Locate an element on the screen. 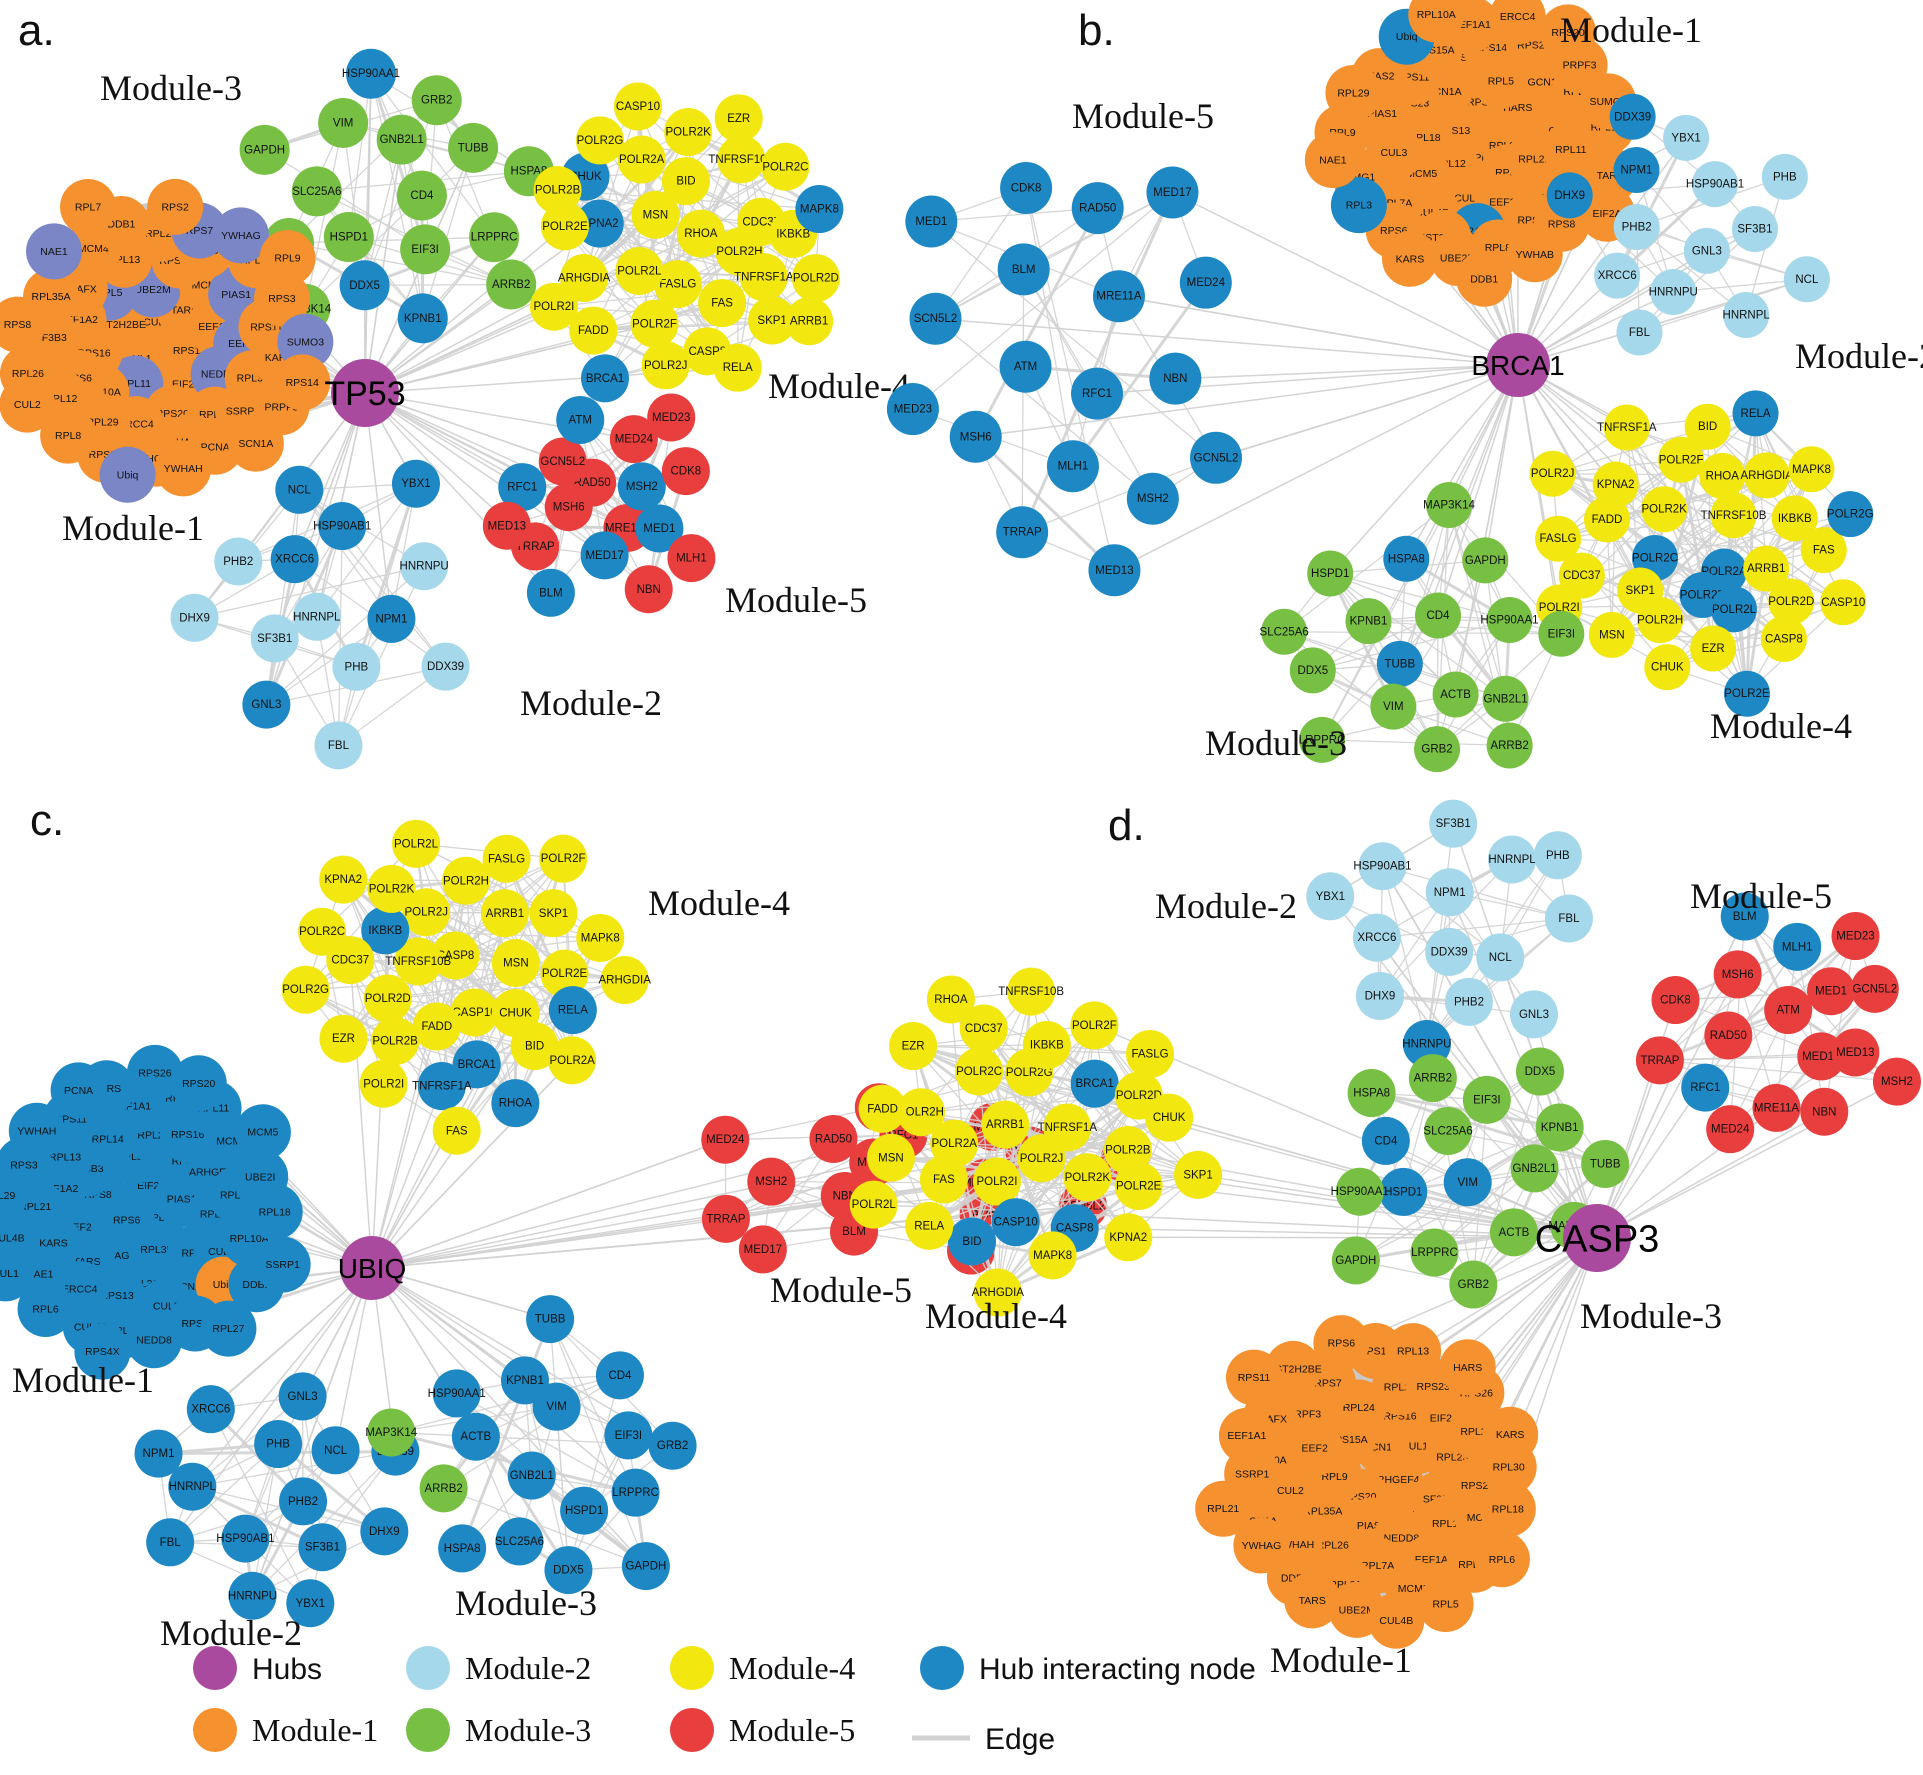 This screenshot has width=1923, height=1775. node-label: PCNA is located at coordinates (215, 447).